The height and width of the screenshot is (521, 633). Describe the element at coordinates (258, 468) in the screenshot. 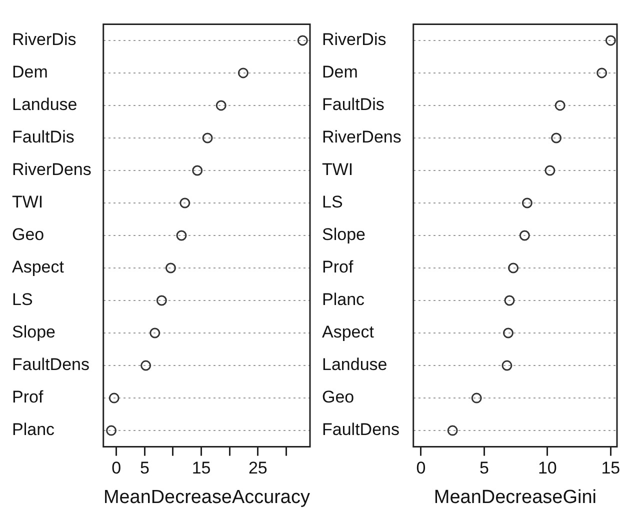

I see `x-tick-label: 25` at that location.